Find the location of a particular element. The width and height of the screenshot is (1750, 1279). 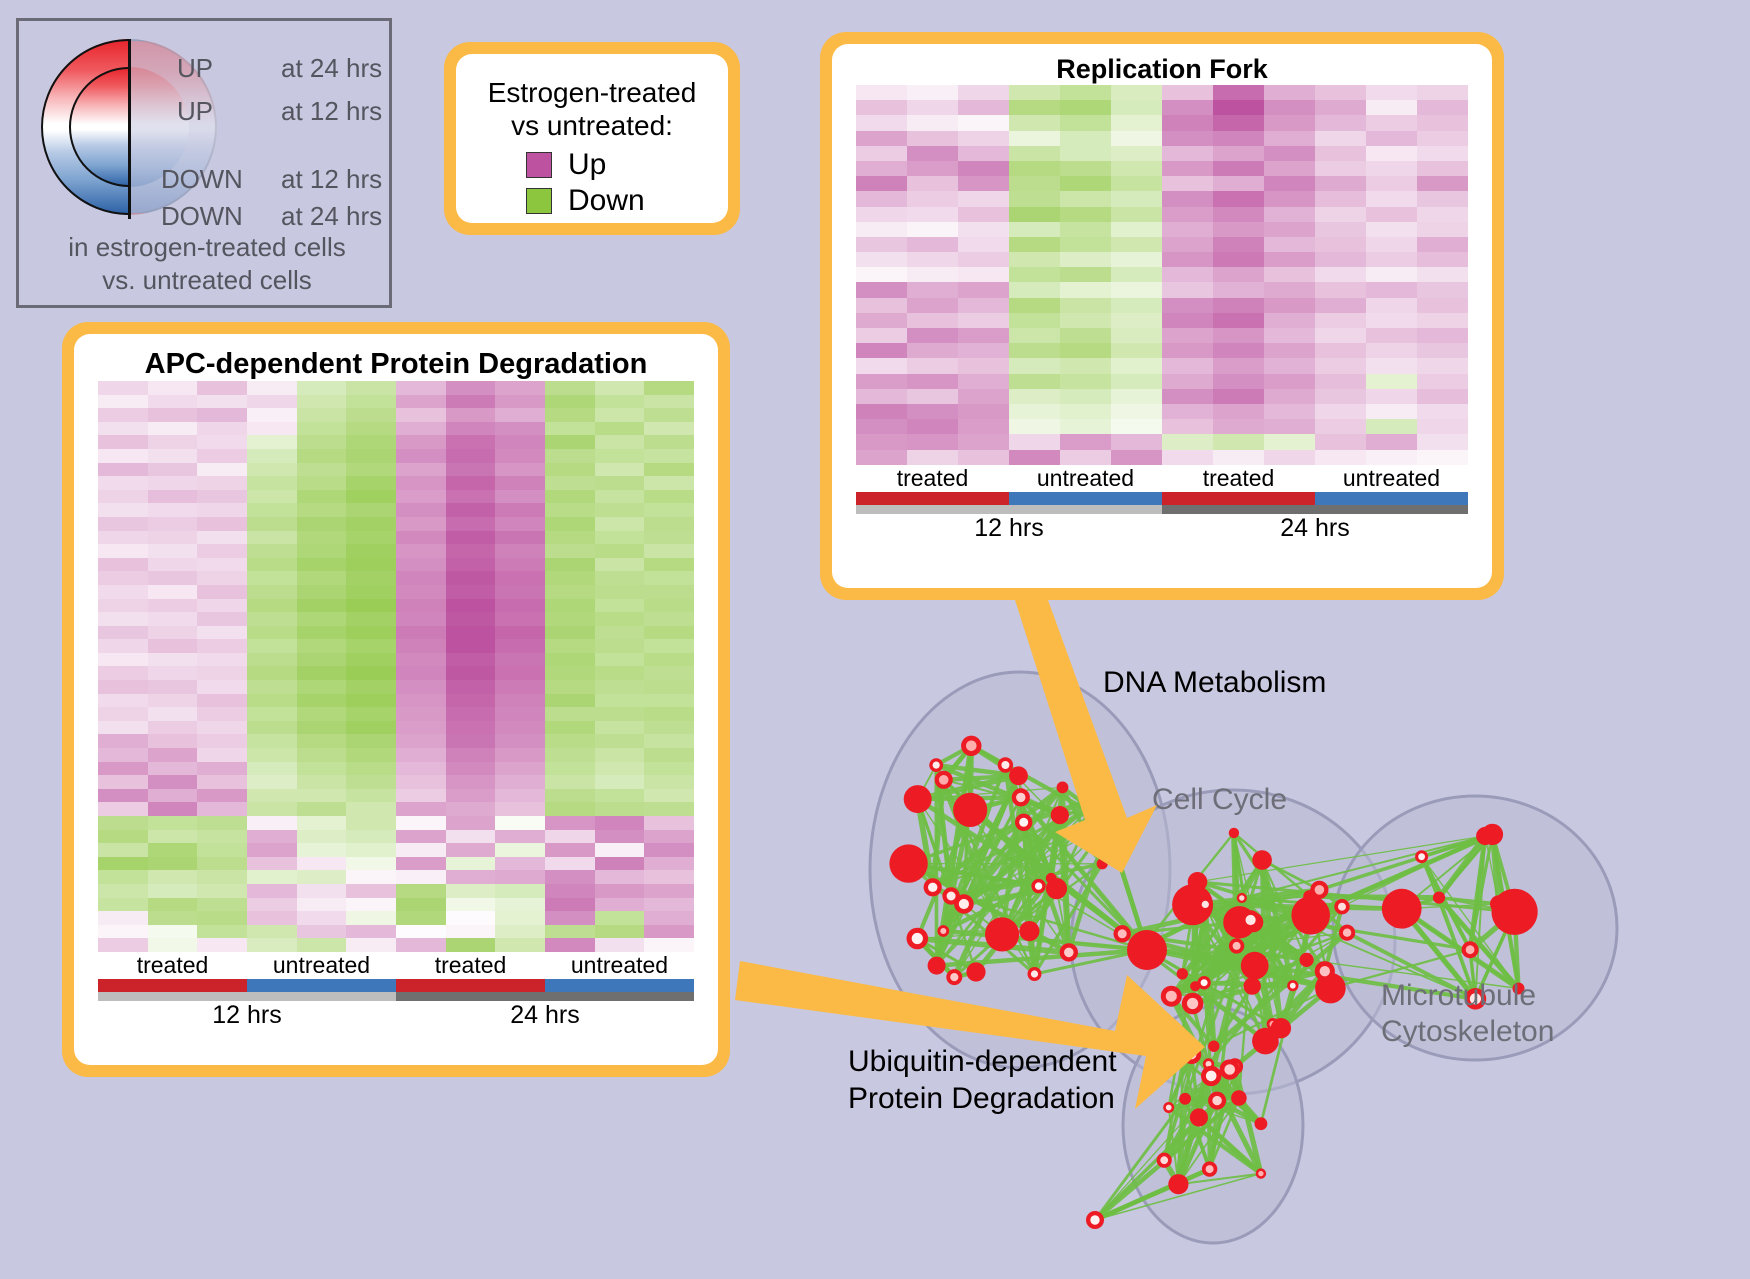

ubiquitin-line2: Protein Degradation is located at coordinates (981, 1099).